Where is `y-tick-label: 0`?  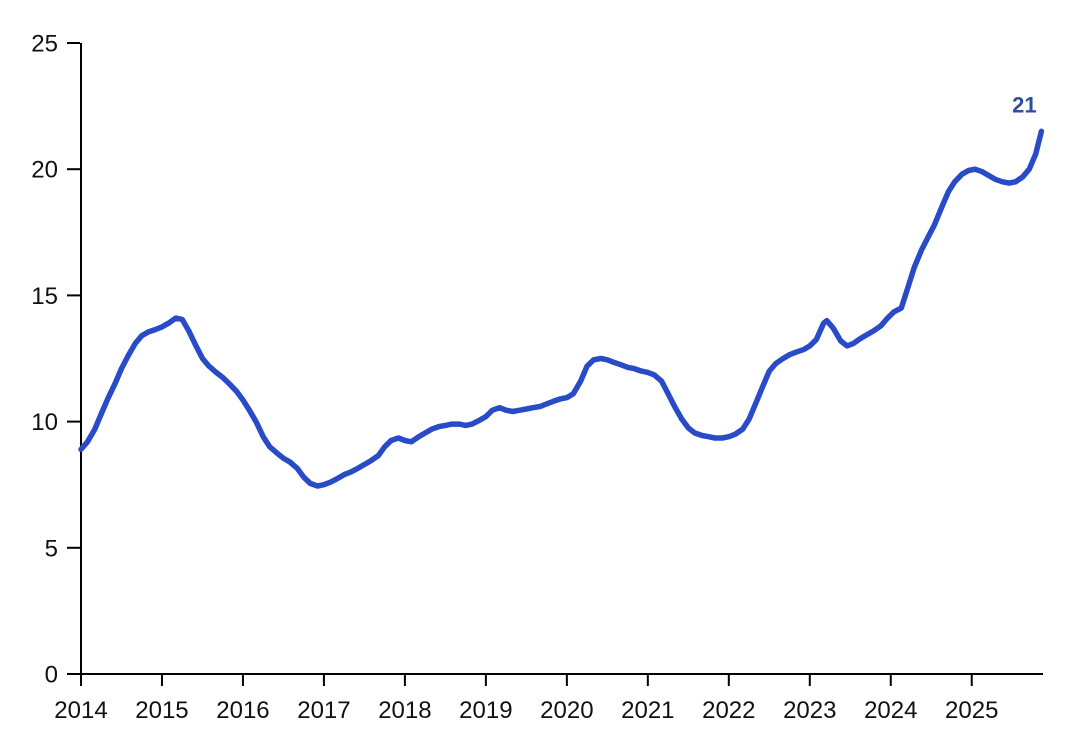
y-tick-label: 0 is located at coordinates (51, 675).